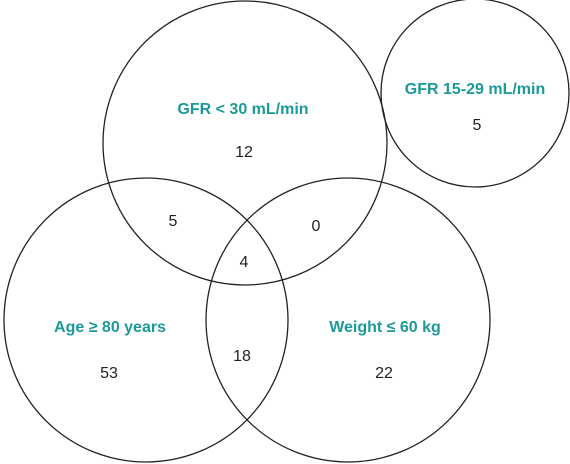 This screenshot has height=464, width=570. What do you see at coordinates (242, 109) in the screenshot?
I see `set-label: GFR < 30 mL/min` at bounding box center [242, 109].